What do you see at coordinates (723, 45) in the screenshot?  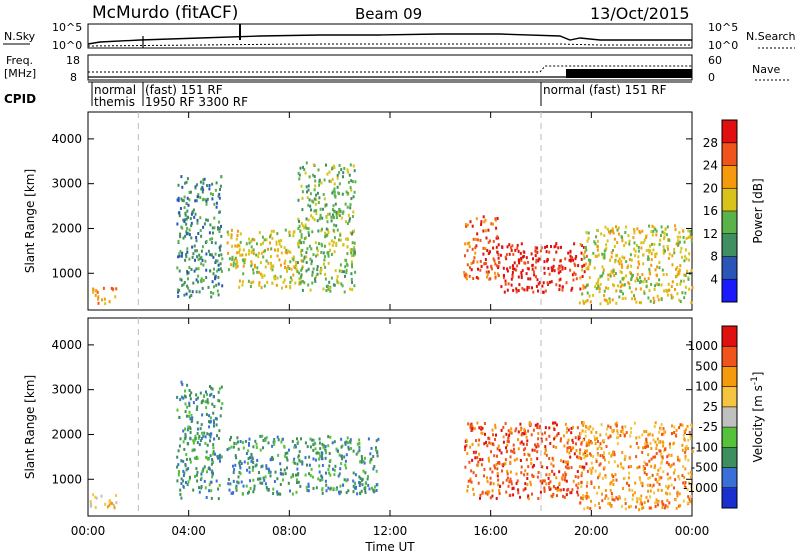 I see `nsky-tick-bottom-right: 10^0` at bounding box center [723, 45].